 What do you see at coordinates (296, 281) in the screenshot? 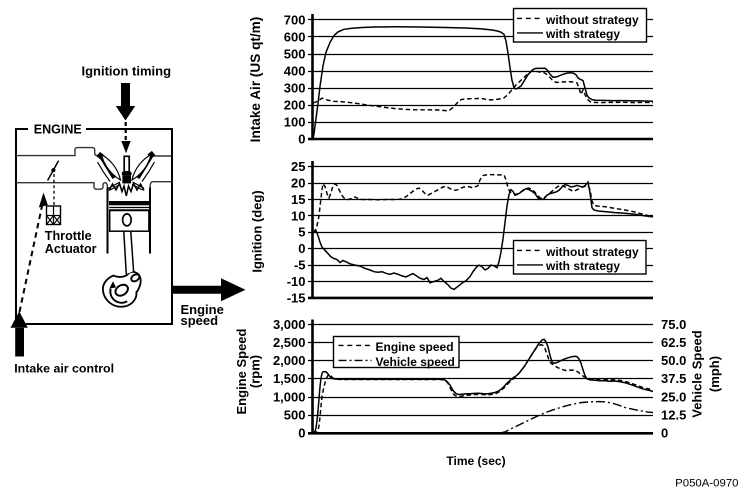
I see `svg-text: -10` at bounding box center [296, 281].